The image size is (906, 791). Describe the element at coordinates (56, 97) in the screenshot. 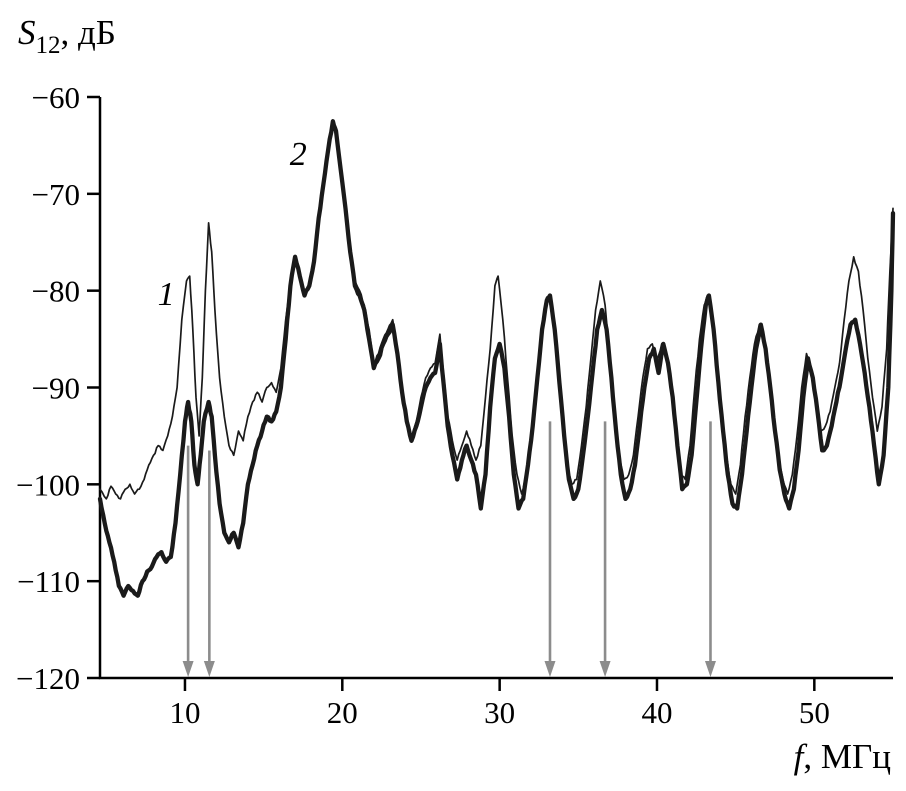

I see `y-tick-label: −60` at that location.